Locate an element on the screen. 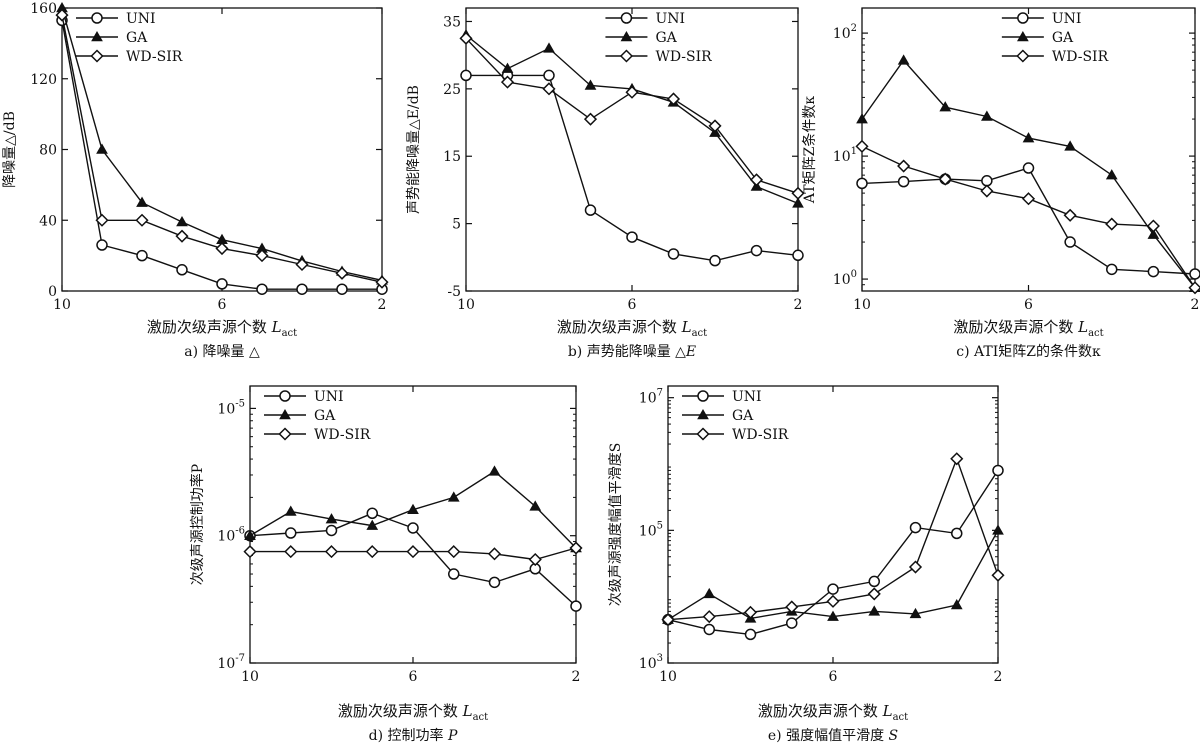 Image resolution: width=1200 pixels, height=756 pixels. y-tick-label: 10⁻⁷ is located at coordinates (231, 662).